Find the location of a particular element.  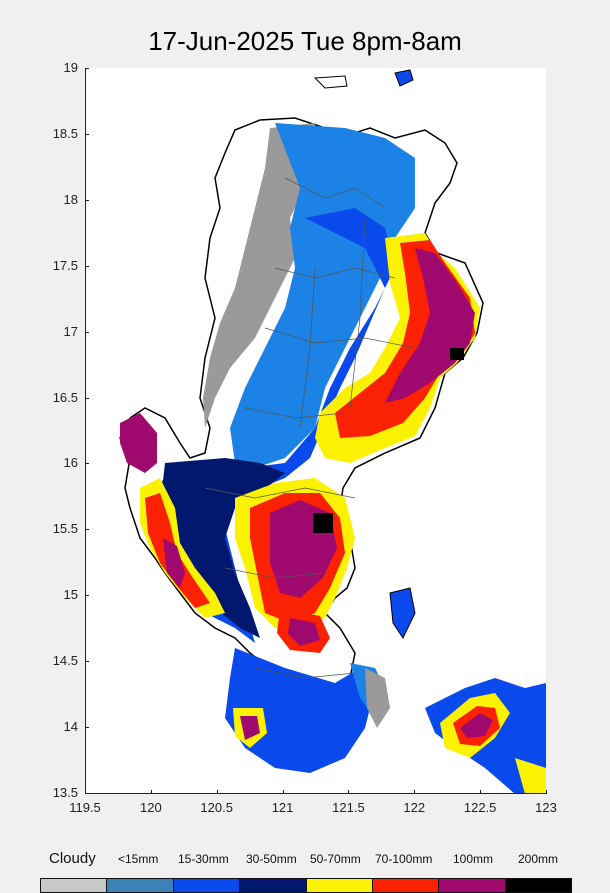

x-tick-label: 120.5 is located at coordinates (216, 807).